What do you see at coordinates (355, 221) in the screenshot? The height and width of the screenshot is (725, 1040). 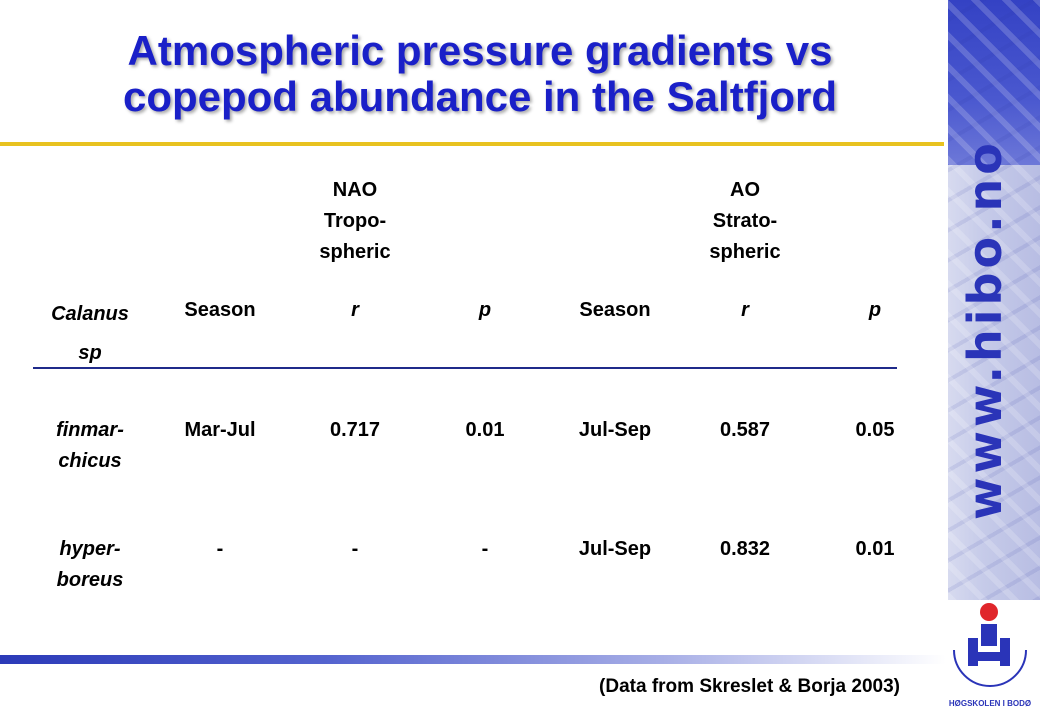 I see `header-nao: NAO Tropo- spheric` at bounding box center [355, 221].